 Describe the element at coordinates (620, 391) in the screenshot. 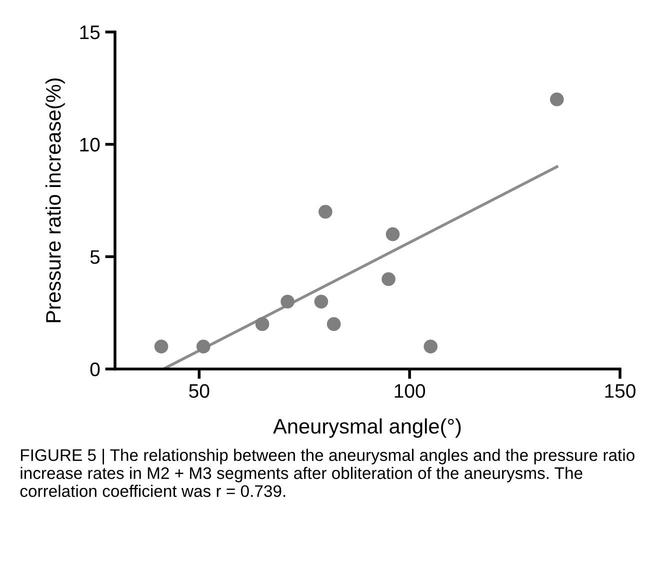

I see `x-tick-label: 150` at that location.